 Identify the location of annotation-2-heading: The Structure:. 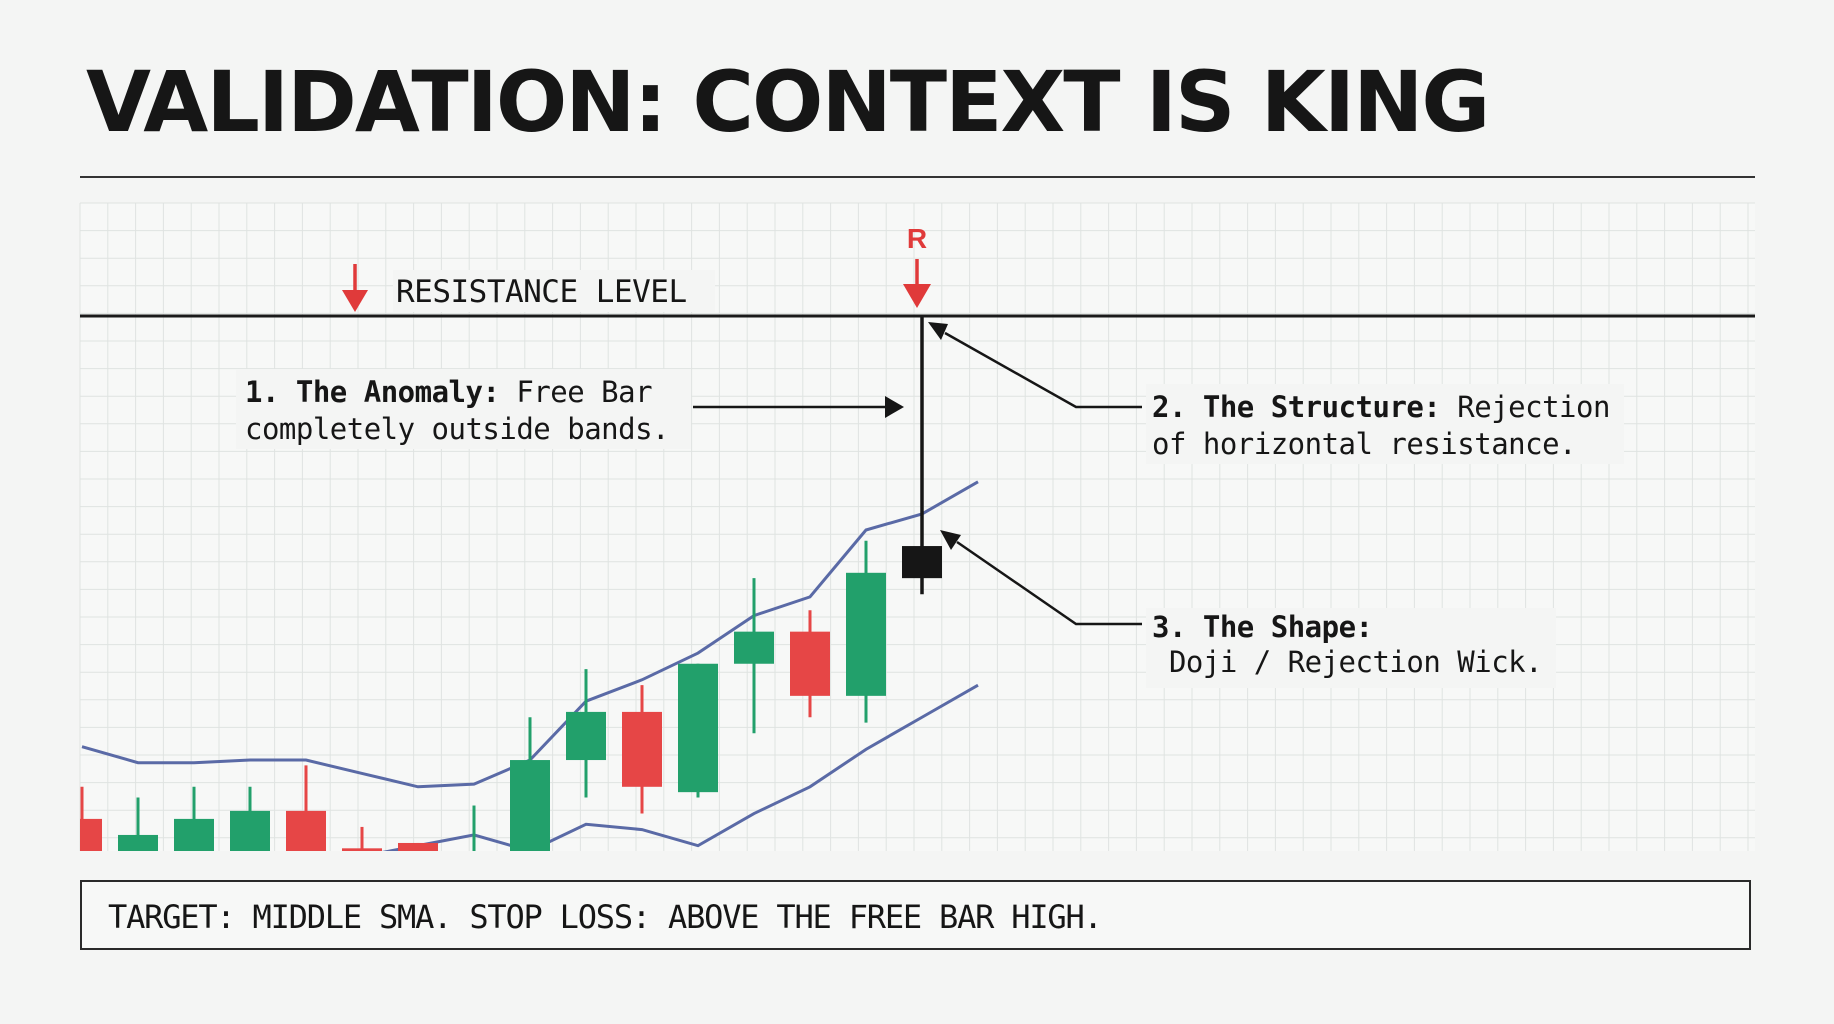
(1321, 407).